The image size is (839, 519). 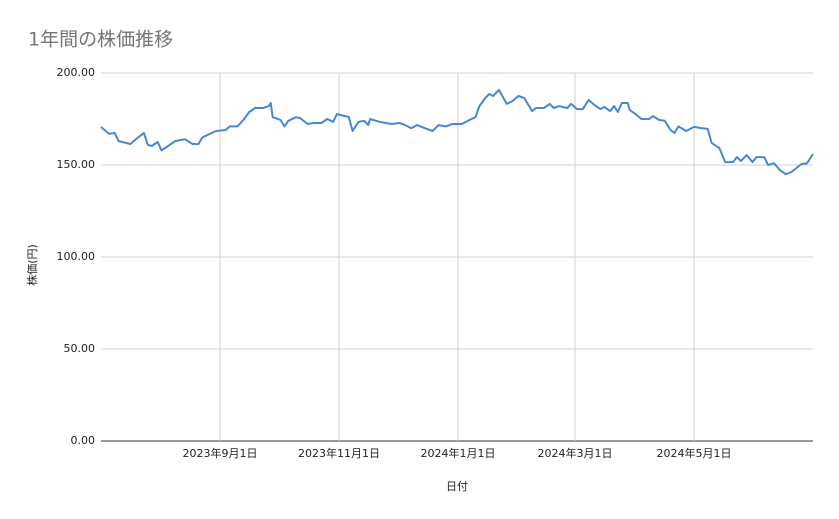 I want to click on y-tick-label: 50.00, so click(x=80, y=348).